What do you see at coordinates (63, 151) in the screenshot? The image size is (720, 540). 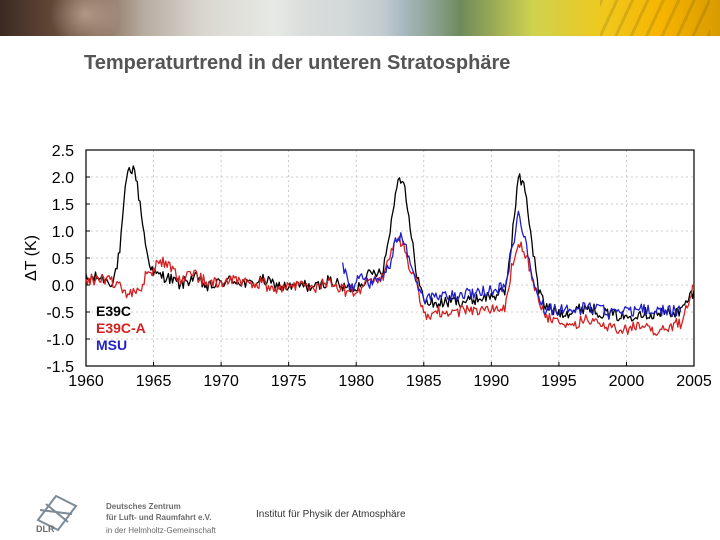 I see `y-tick-label: 2.5` at bounding box center [63, 151].